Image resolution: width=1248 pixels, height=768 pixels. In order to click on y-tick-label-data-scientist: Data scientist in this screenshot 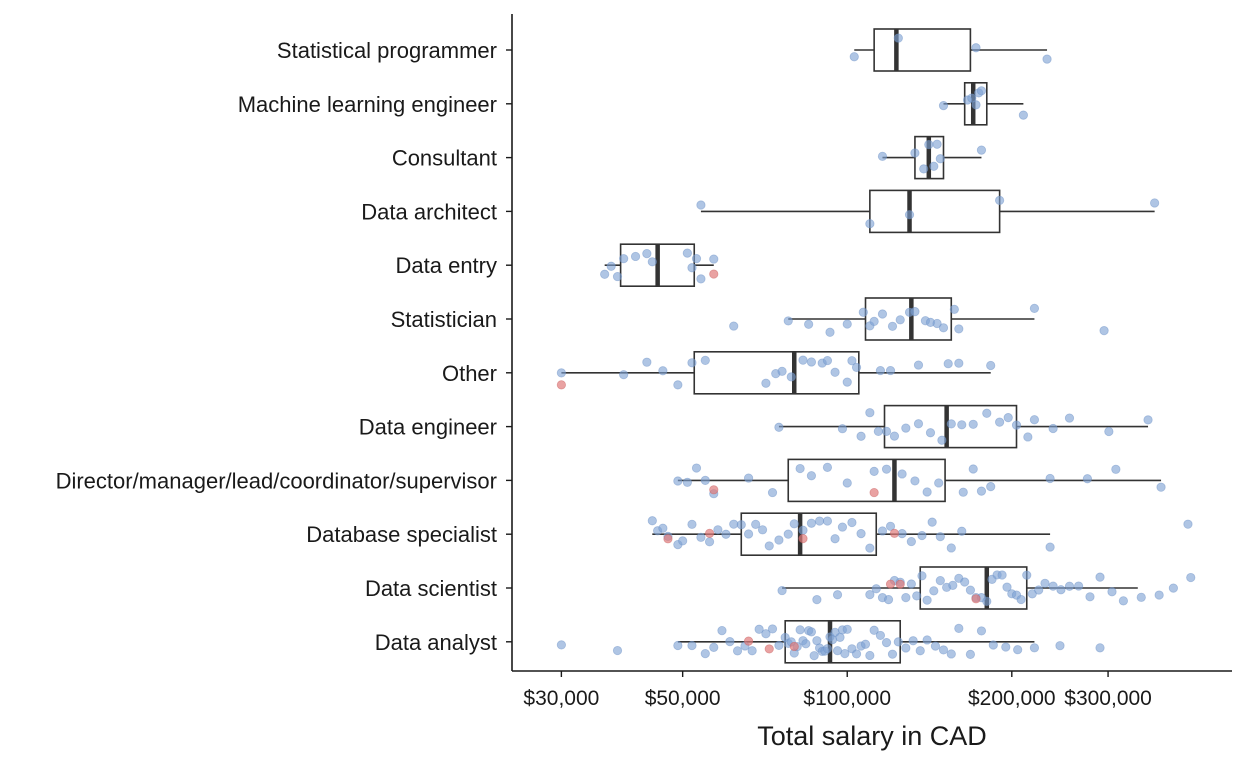, I will do `click(431, 588)`.